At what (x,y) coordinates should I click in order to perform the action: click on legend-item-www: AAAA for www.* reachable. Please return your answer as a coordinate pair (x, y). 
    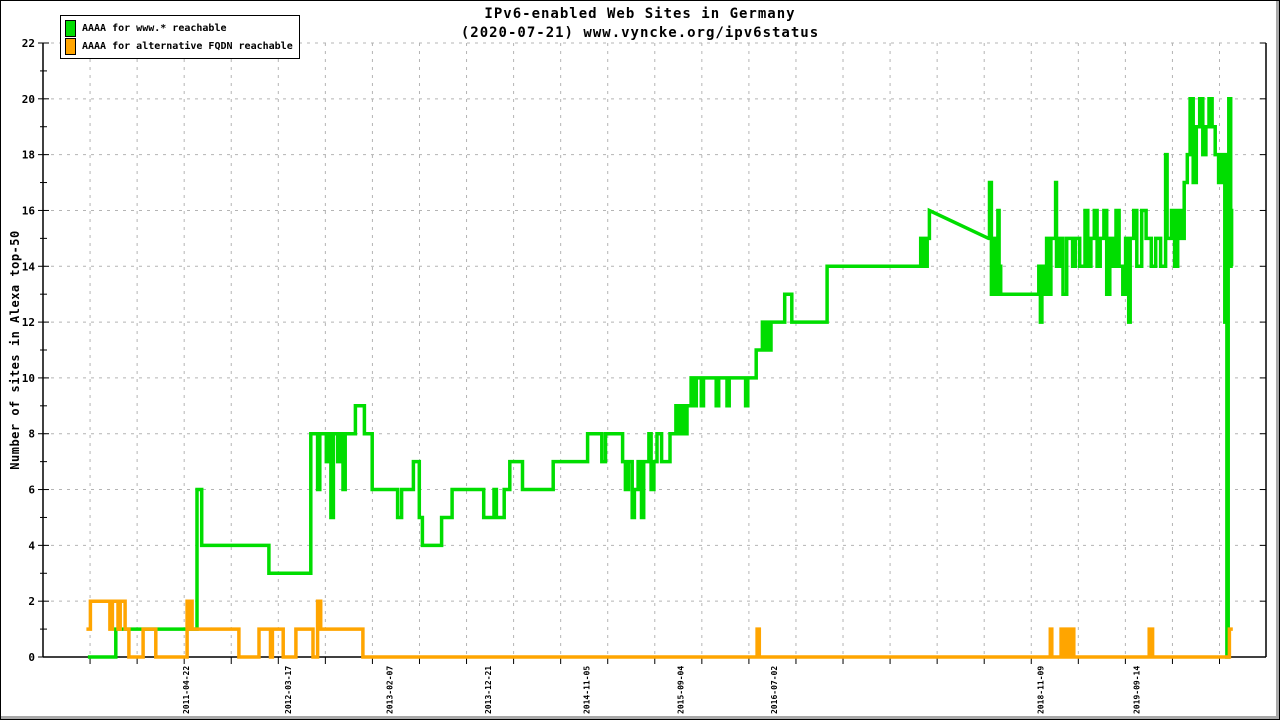
    Looking at the image, I should click on (179, 28).